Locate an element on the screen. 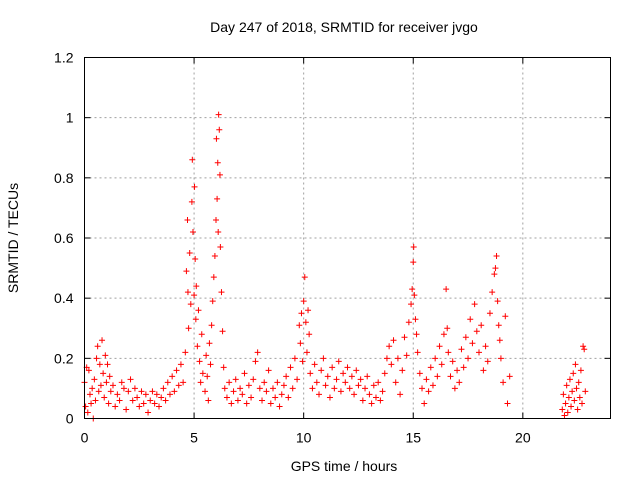 Image resolution: width=640 pixels, height=480 pixels. y-tick-label: 1.2 is located at coordinates (64, 58).